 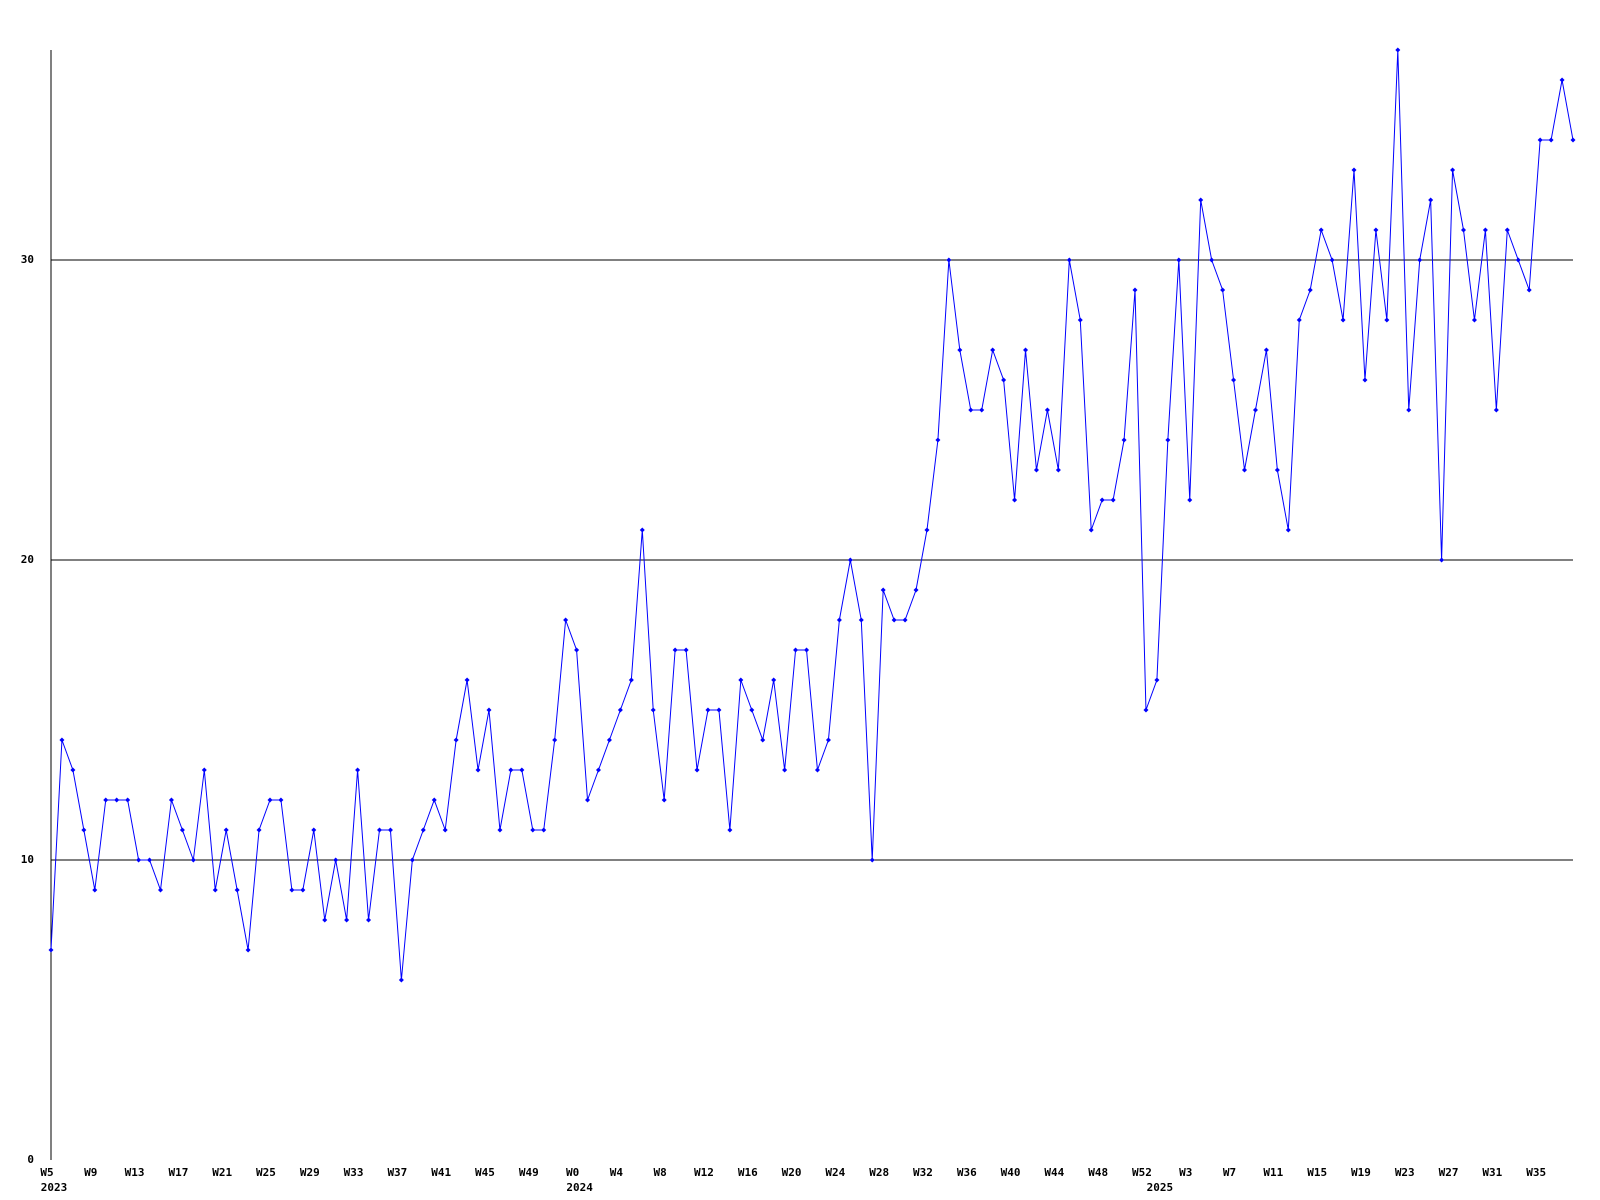 I want to click on x-tick-label: W23, so click(x=1405, y=1172).